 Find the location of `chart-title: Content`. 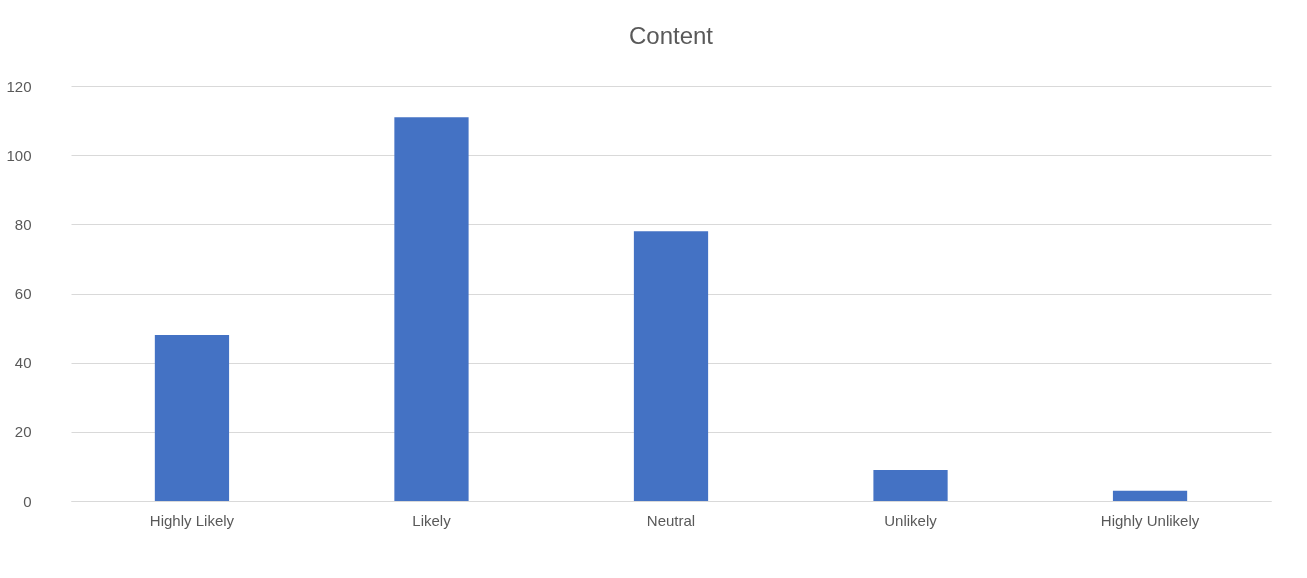

chart-title: Content is located at coordinates (671, 35).